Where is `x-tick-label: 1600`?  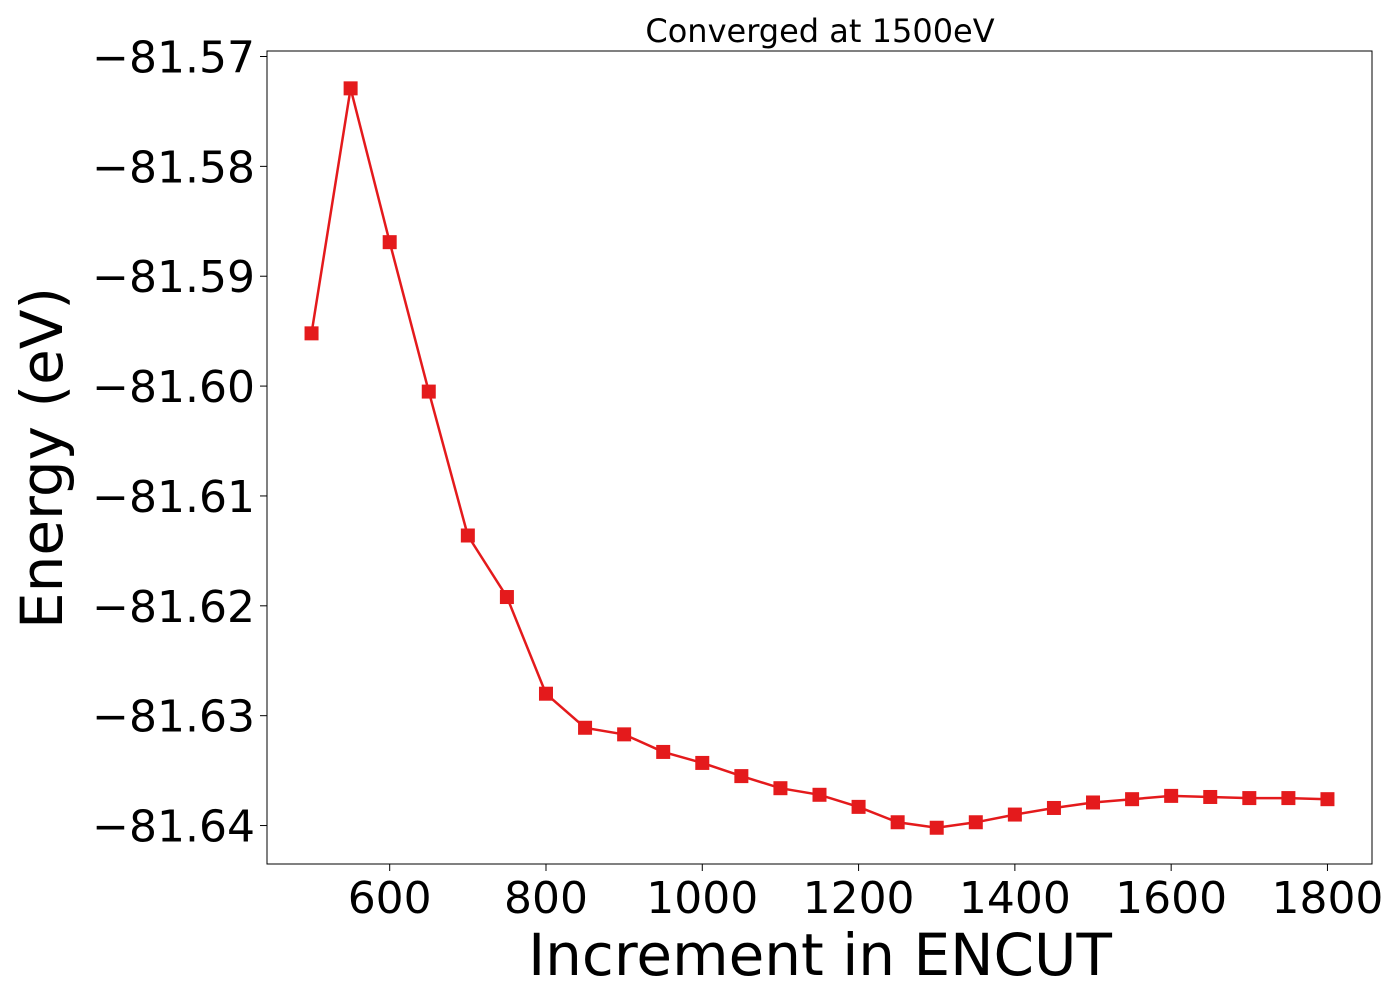 x-tick-label: 1600 is located at coordinates (1171, 898).